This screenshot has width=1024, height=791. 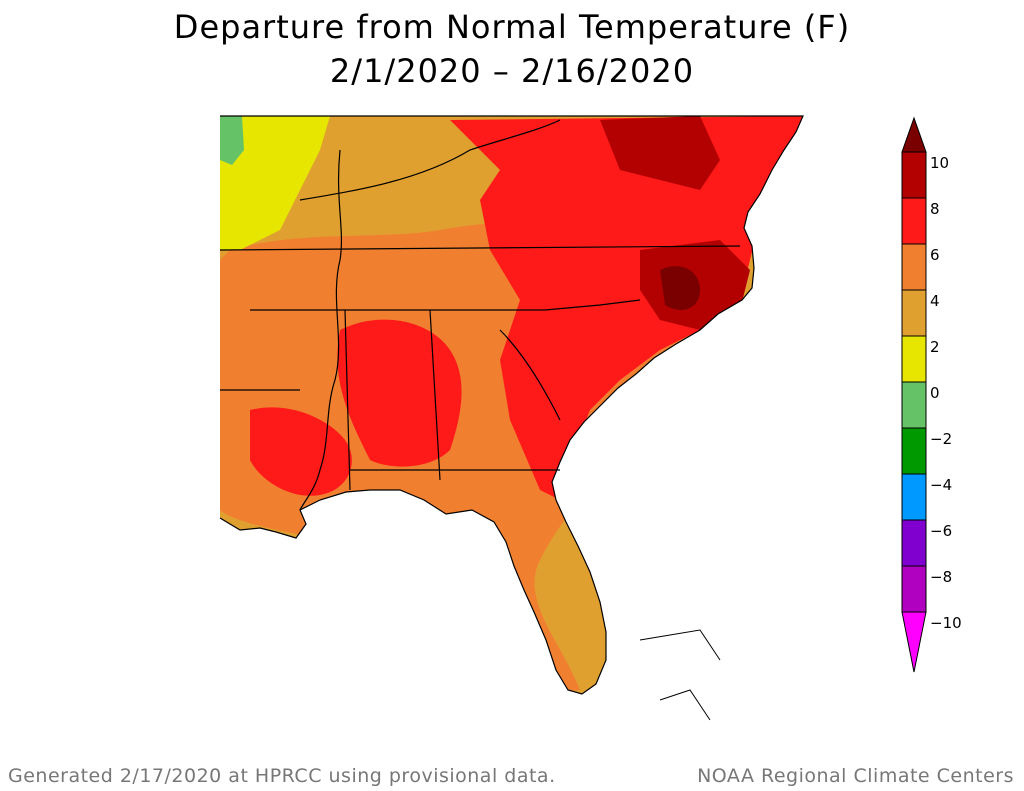 What do you see at coordinates (512, 71) in the screenshot?
I see `map-date-range: 2/1/2020 – 2/16/2020` at bounding box center [512, 71].